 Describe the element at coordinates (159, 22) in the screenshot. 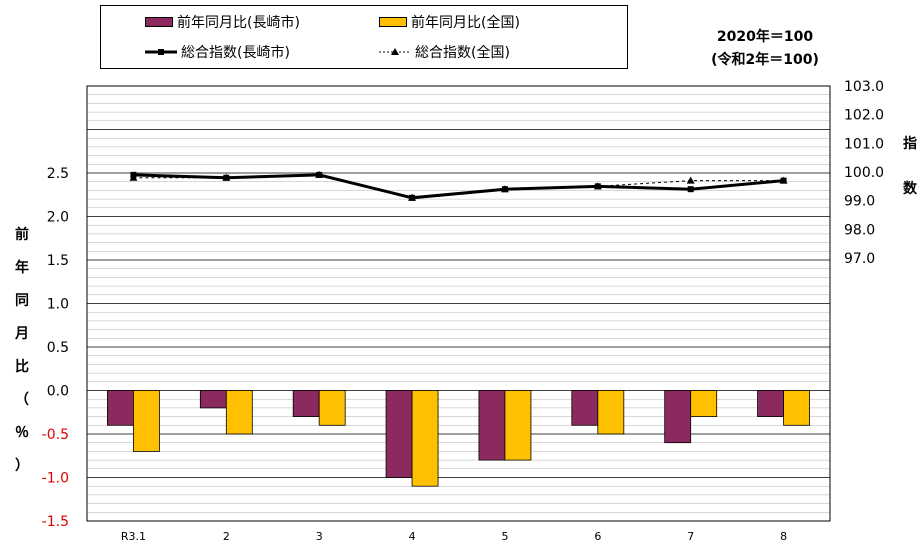

I see `legend-swatch-nagasaki-yoy` at that location.